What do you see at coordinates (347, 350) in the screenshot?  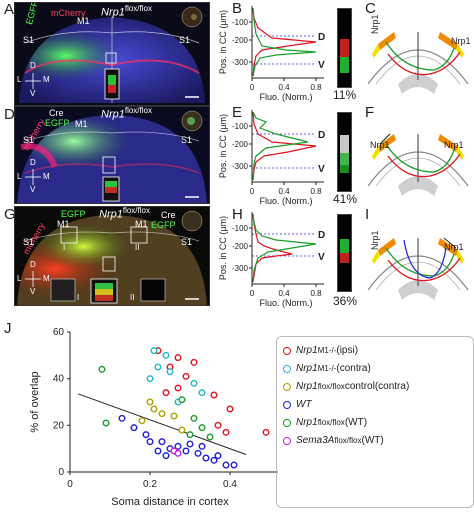 I see `legend-series-suffix: (ipsi)` at bounding box center [347, 350].